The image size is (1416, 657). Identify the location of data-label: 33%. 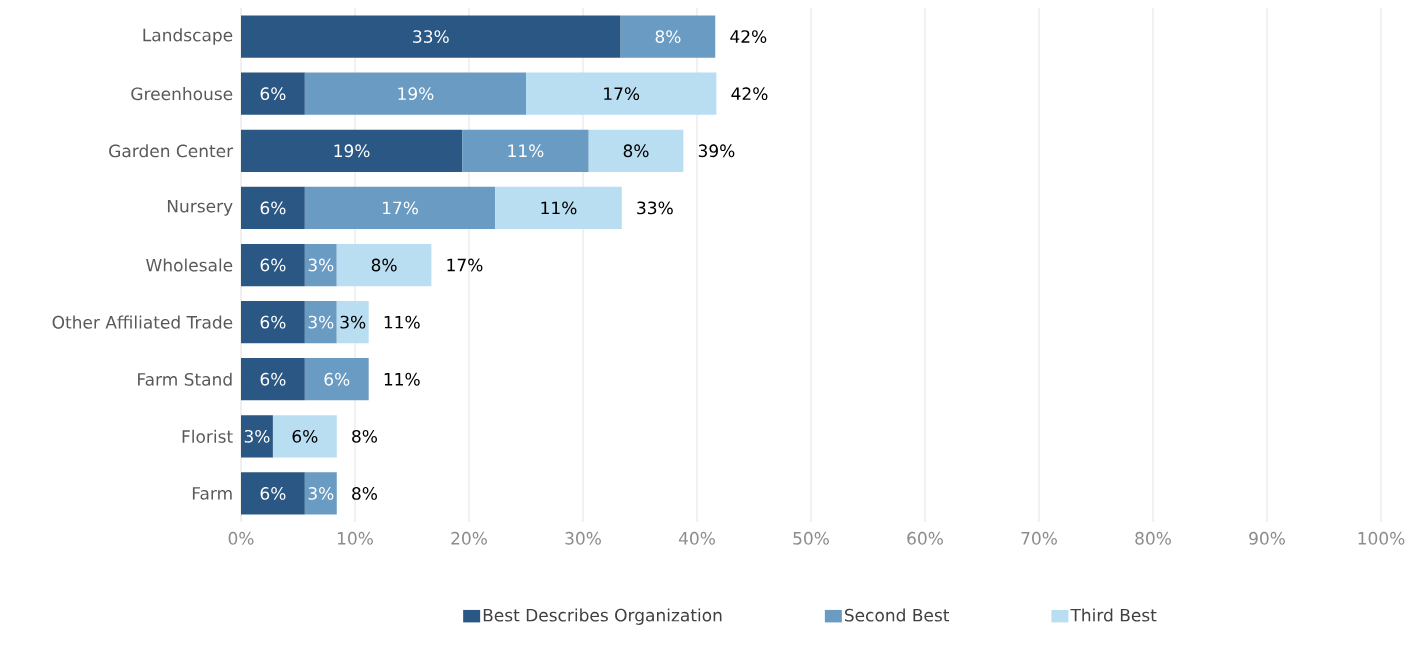
(431, 36).